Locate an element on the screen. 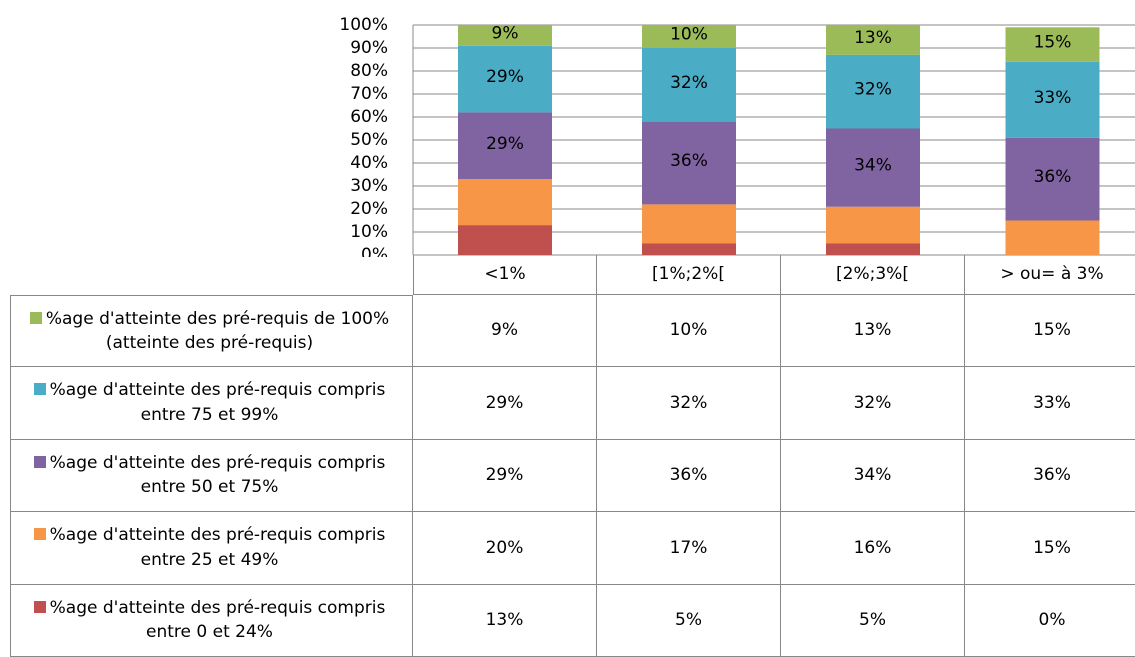 The image size is (1135, 657). y-tick-label: 40% is located at coordinates (369, 163).